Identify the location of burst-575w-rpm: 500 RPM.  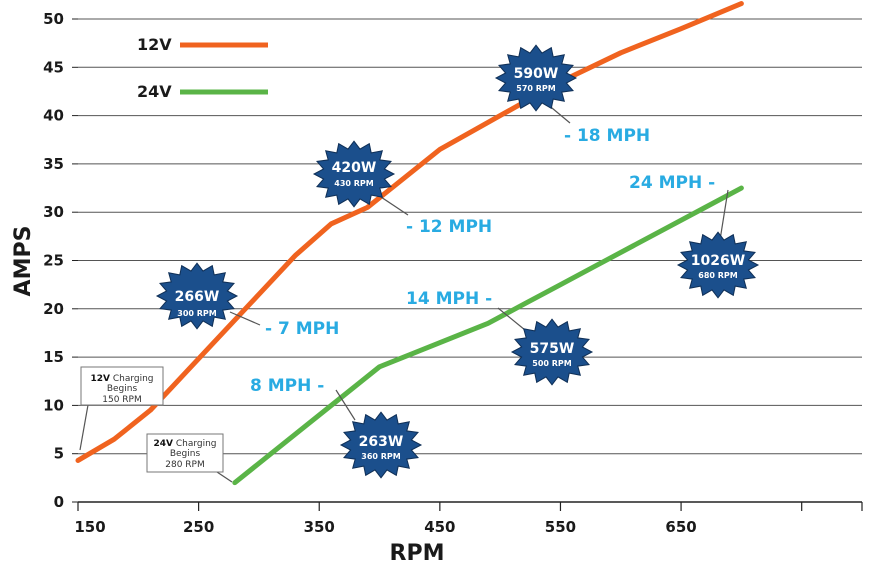
(552, 363).